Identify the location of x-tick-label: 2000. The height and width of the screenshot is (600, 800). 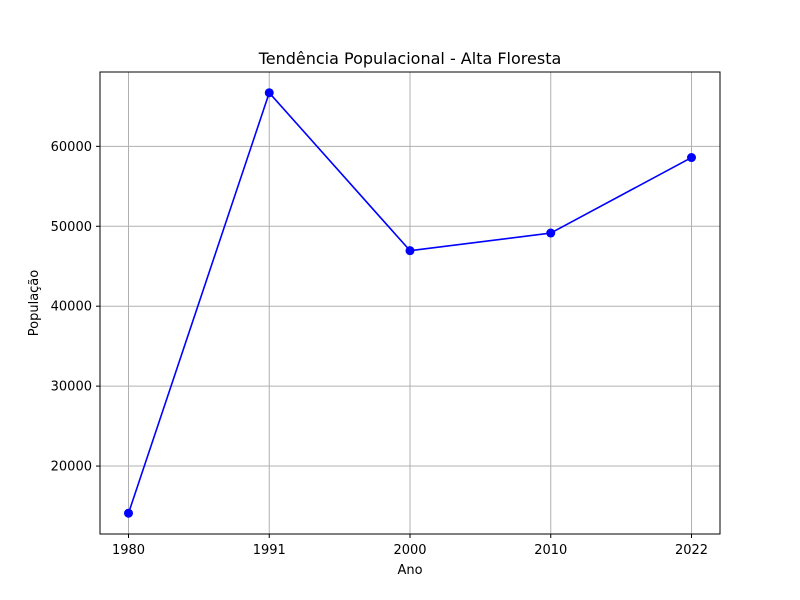
(409, 550).